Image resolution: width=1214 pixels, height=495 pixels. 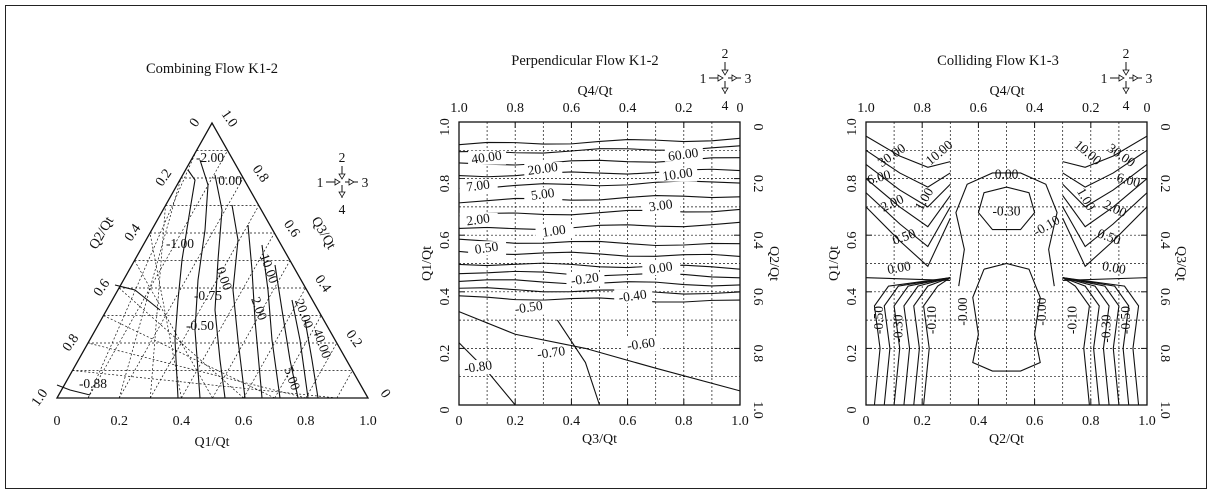 What do you see at coordinates (200, 325) in the screenshot?
I see `contour-label: -0.50` at bounding box center [200, 325].